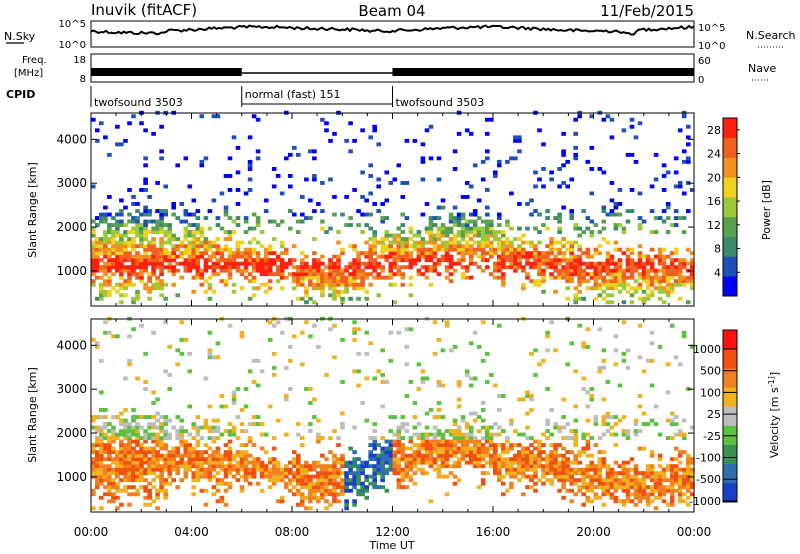 The width and height of the screenshot is (800, 554). What do you see at coordinates (717, 272) in the screenshot?
I see `power-cbar-label-0: 4` at bounding box center [717, 272].